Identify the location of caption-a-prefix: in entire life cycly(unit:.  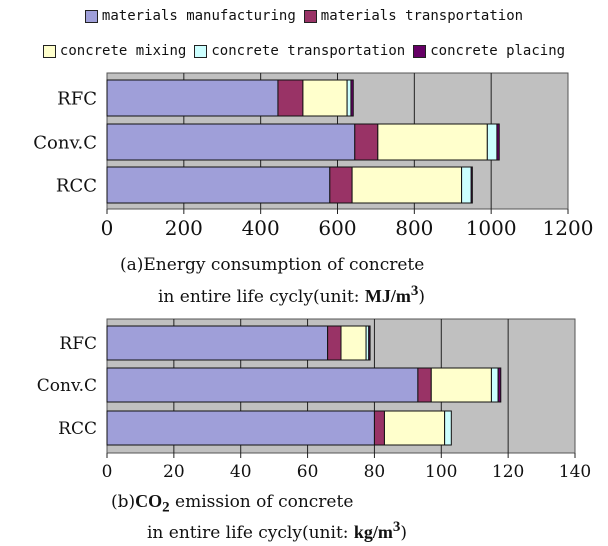
(261, 297).